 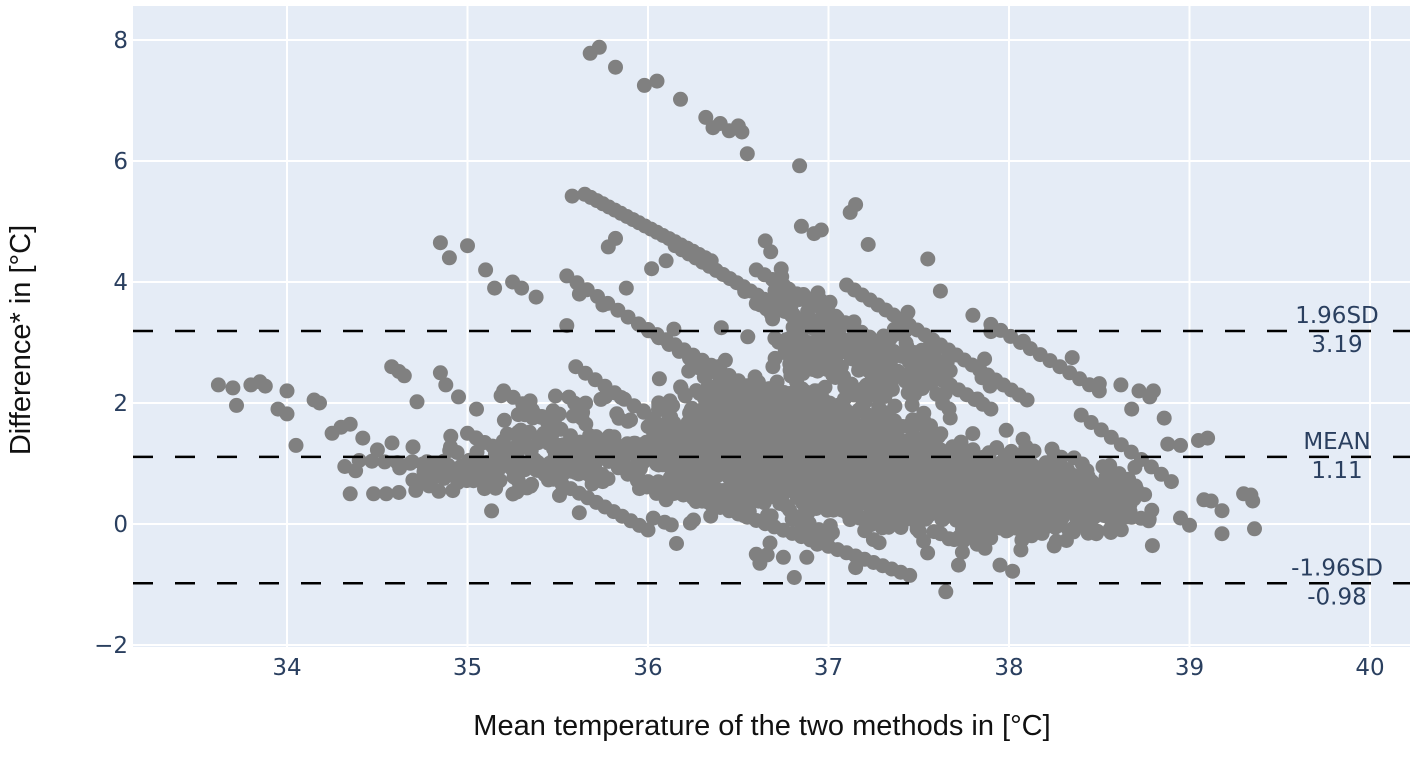 I want to click on lower-loa-value: -0.98, so click(x=1337, y=597).